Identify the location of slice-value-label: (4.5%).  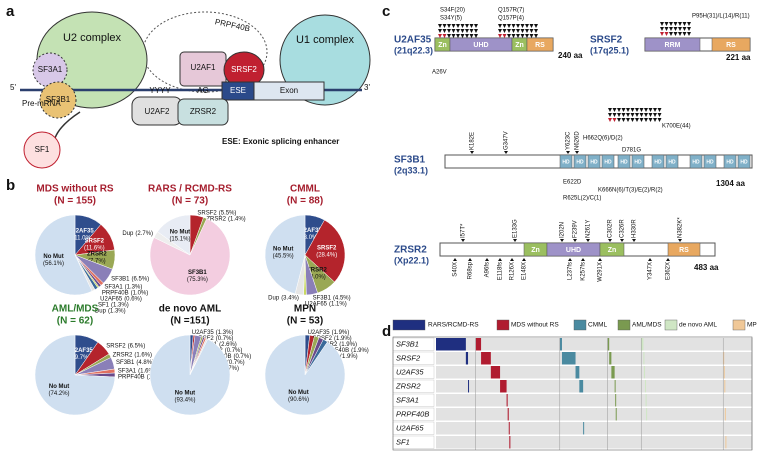
(342, 298).